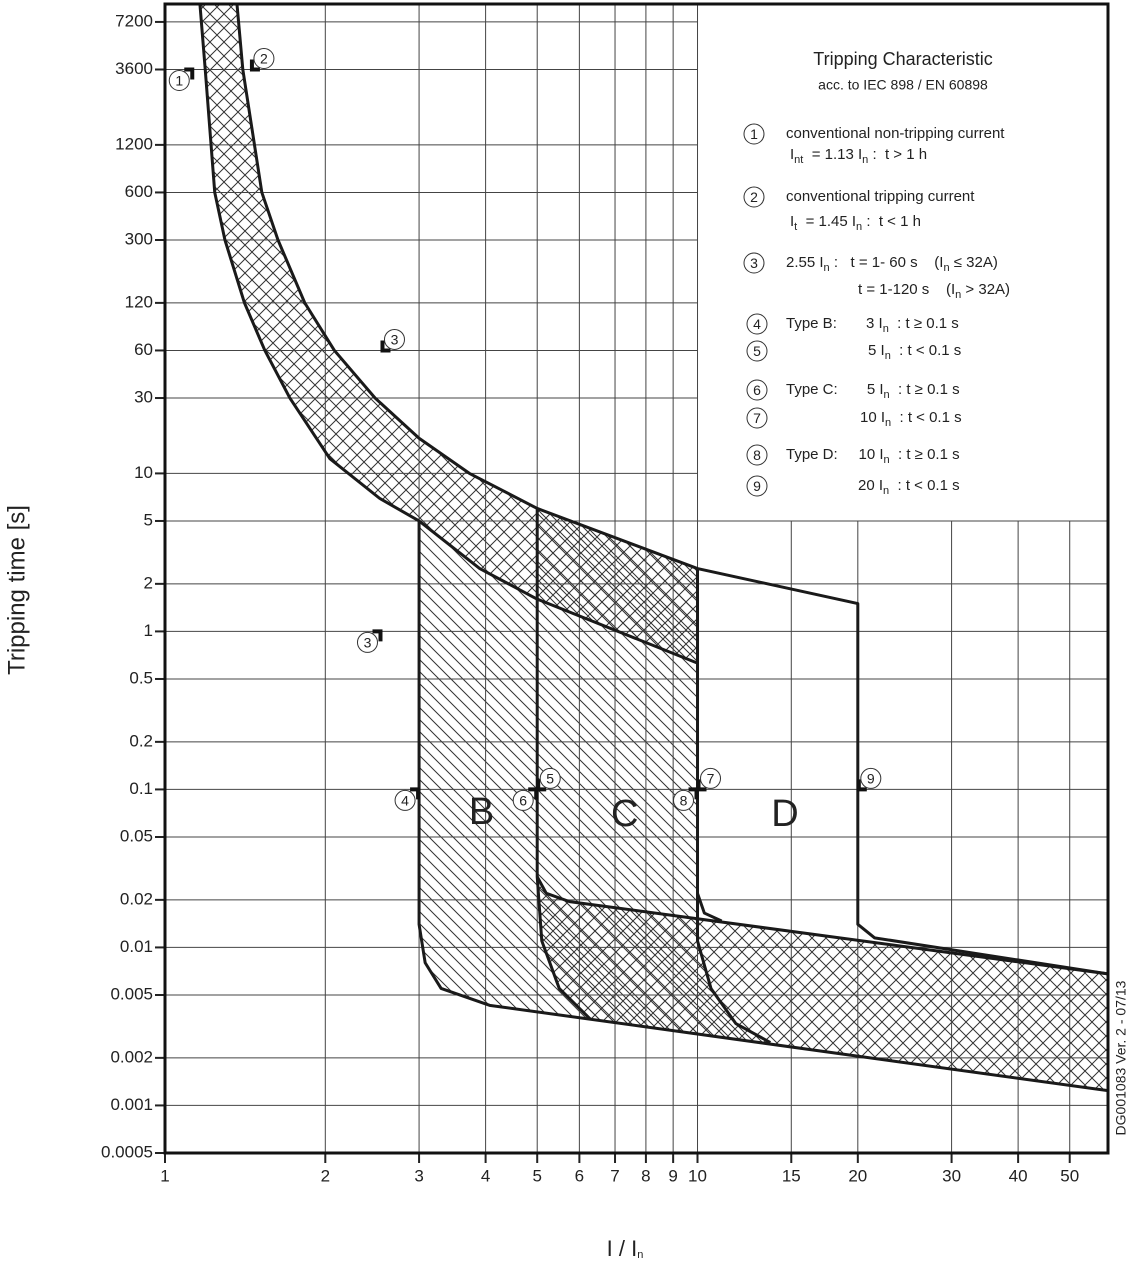 Image resolution: width=1130 pixels, height=1285 pixels. Describe the element at coordinates (880, 196) in the screenshot. I see `legend-text: conventional tripping current` at that location.